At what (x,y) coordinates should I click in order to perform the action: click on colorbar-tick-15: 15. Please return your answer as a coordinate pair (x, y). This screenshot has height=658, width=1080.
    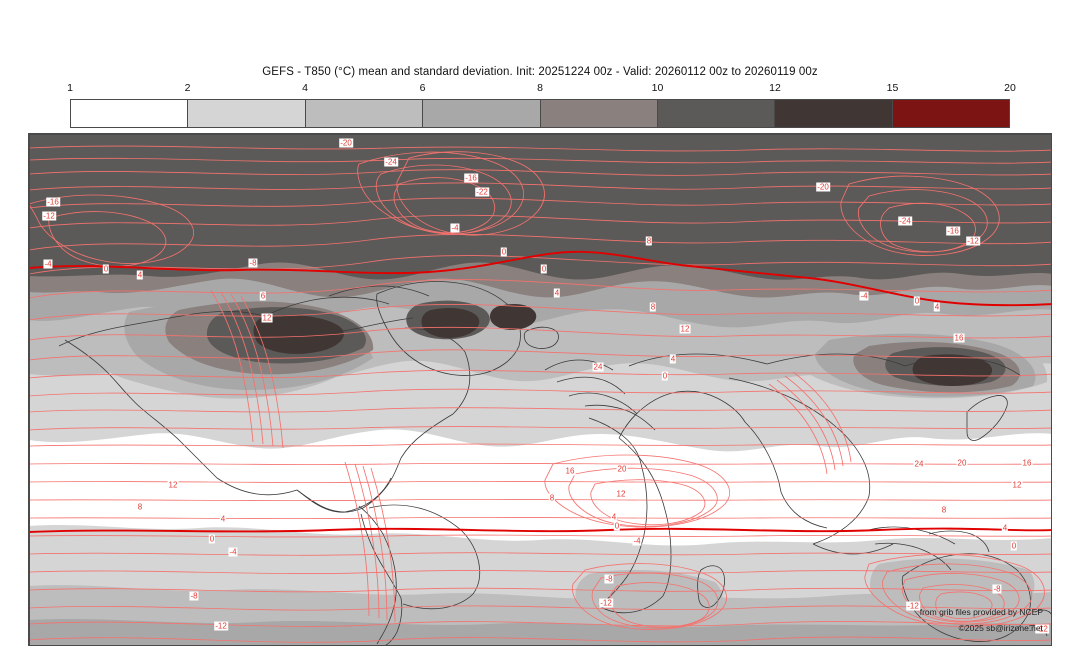
    Looking at the image, I should click on (892, 88).